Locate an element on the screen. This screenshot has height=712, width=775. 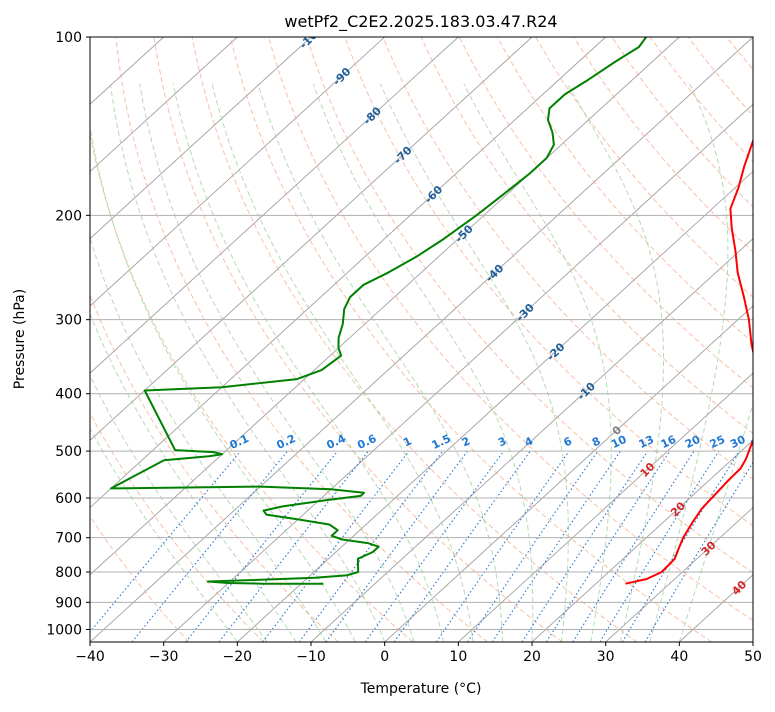
y-tick-label: 700 is located at coordinates (68, 539).